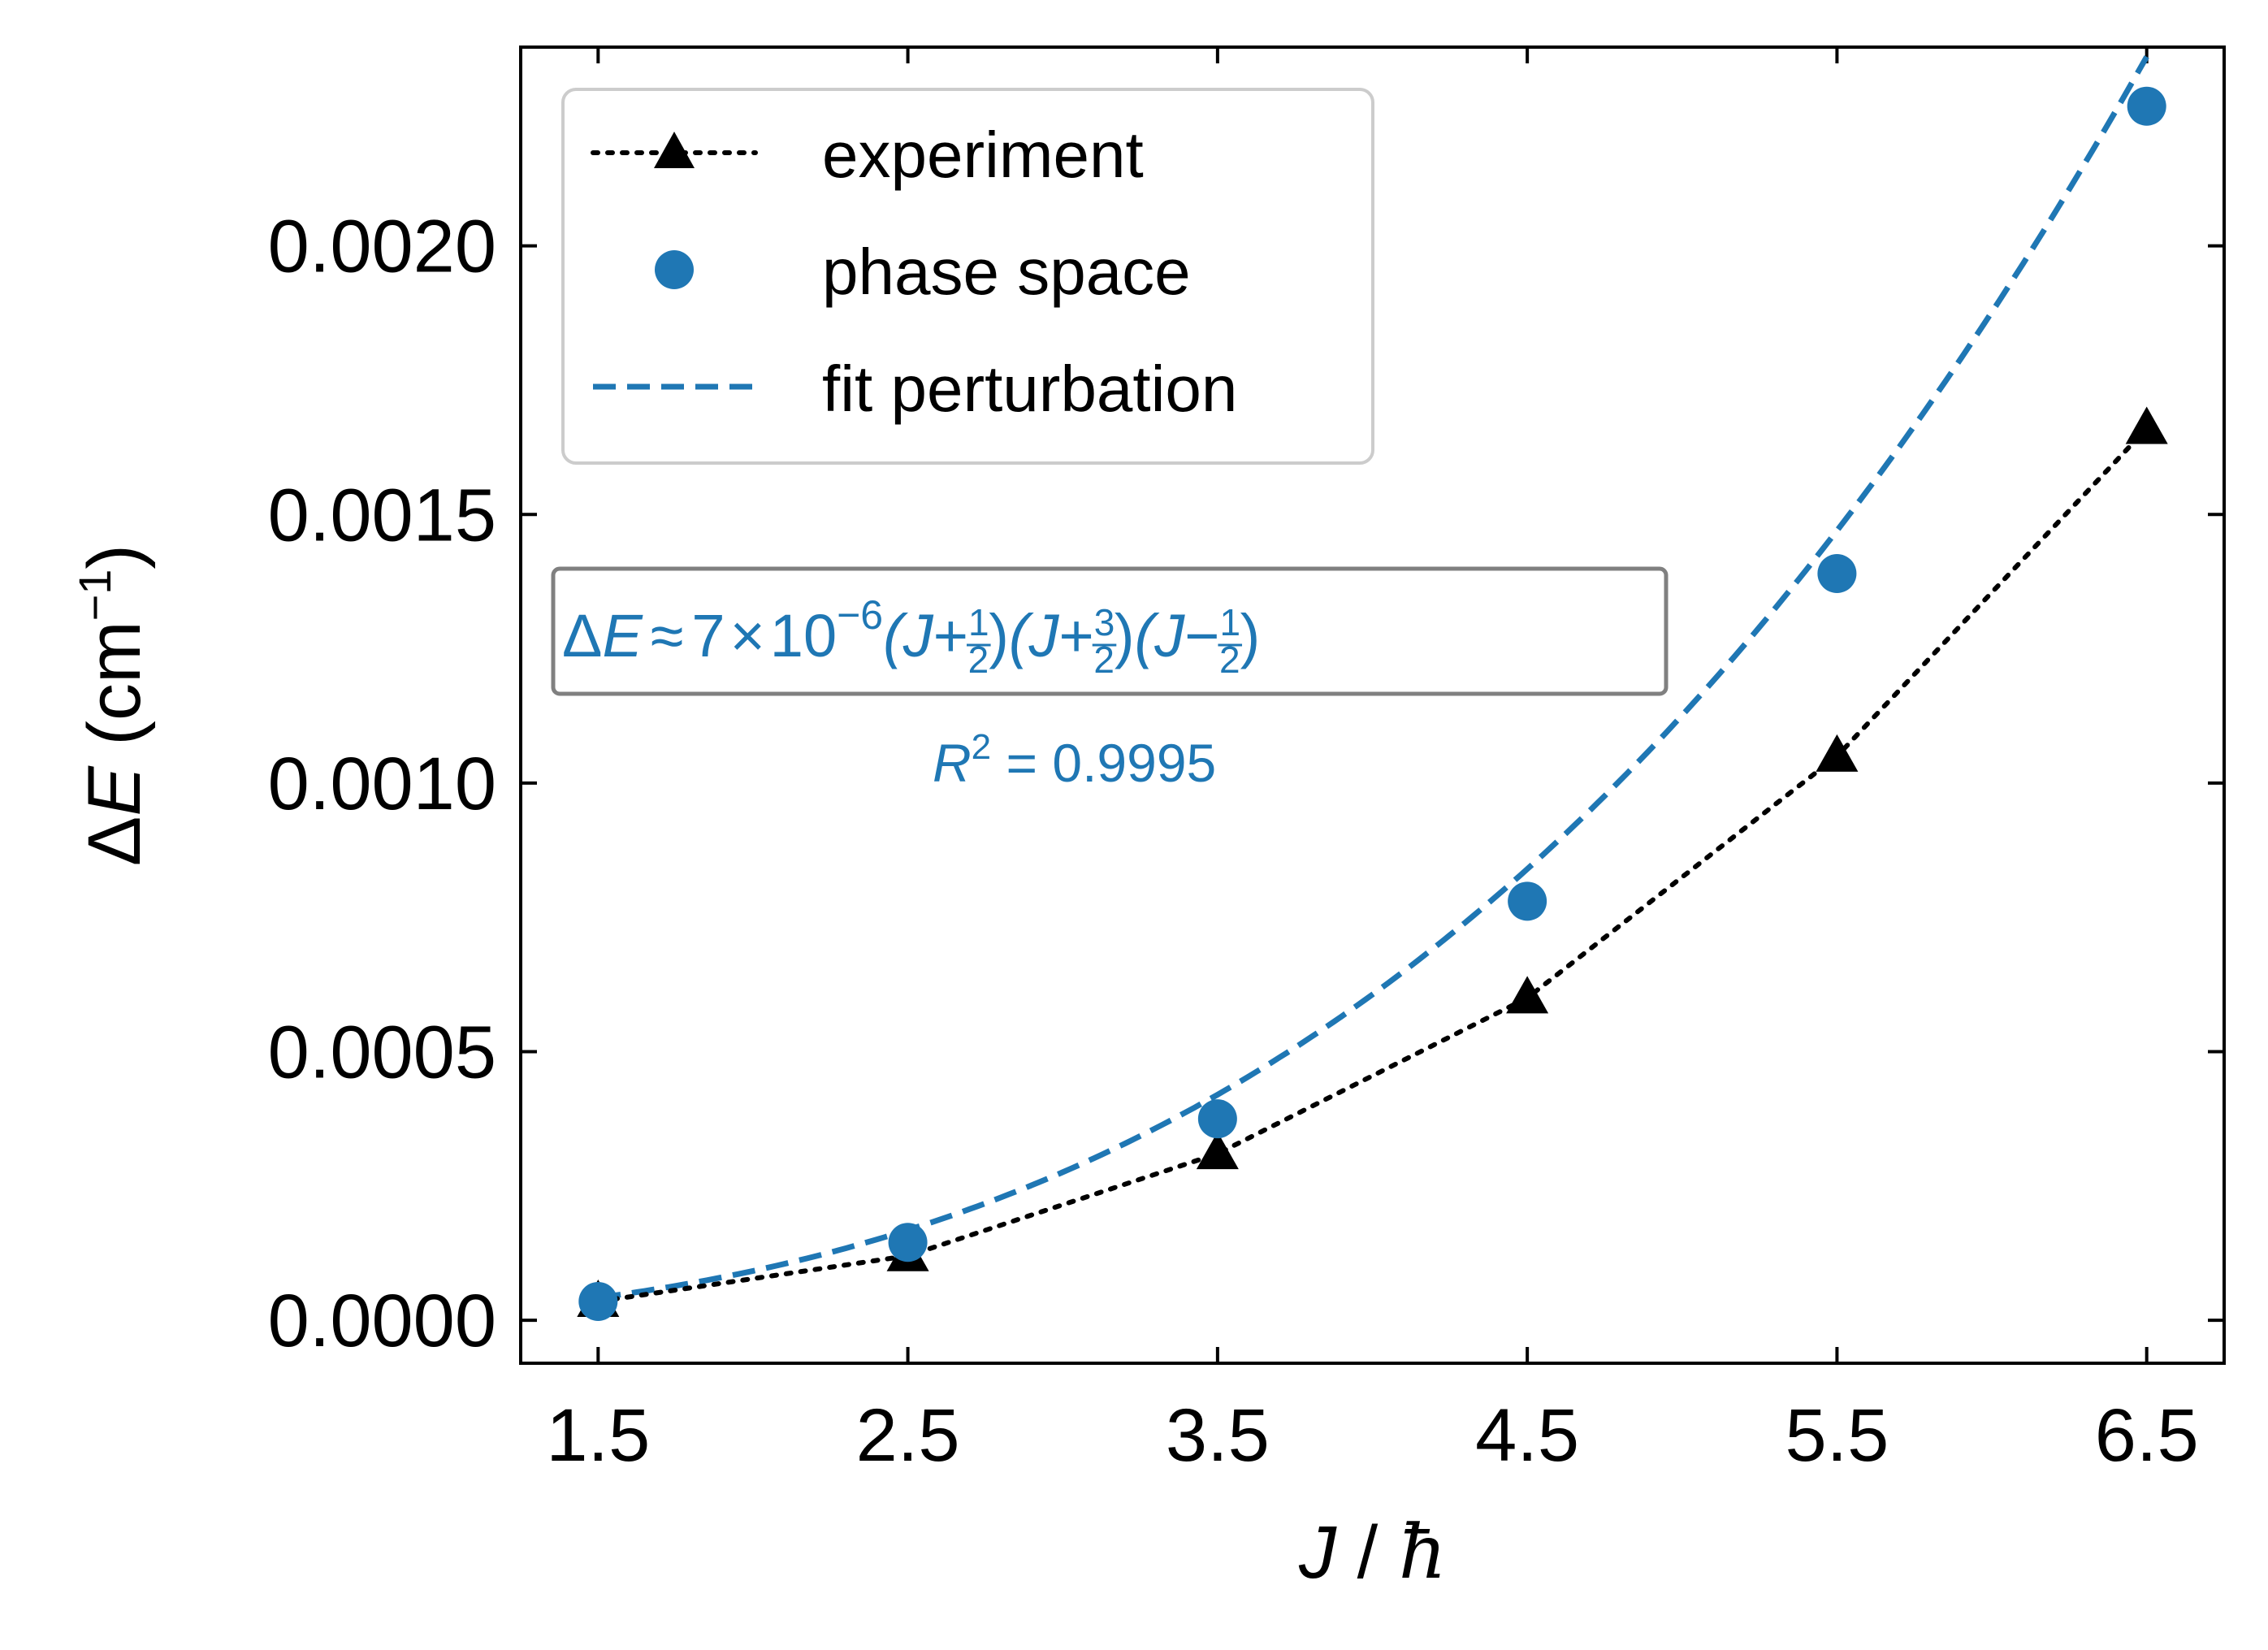  What do you see at coordinates (2147, 1435) in the screenshot?
I see `x-tick-label: 6.5` at bounding box center [2147, 1435].